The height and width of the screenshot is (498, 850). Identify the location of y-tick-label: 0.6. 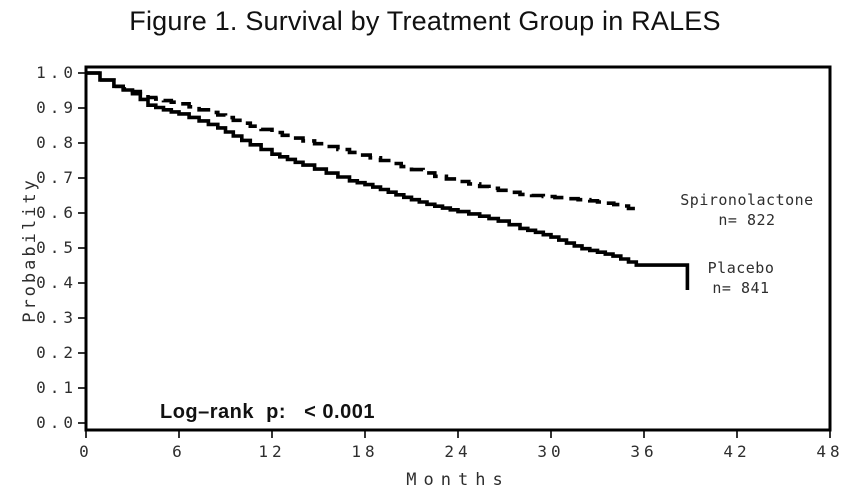
(56, 212).